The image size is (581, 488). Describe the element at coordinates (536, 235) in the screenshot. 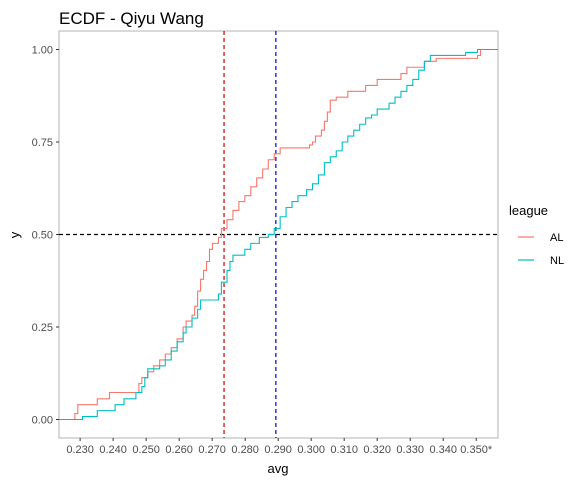

I see `legend: league AL NL` at that location.